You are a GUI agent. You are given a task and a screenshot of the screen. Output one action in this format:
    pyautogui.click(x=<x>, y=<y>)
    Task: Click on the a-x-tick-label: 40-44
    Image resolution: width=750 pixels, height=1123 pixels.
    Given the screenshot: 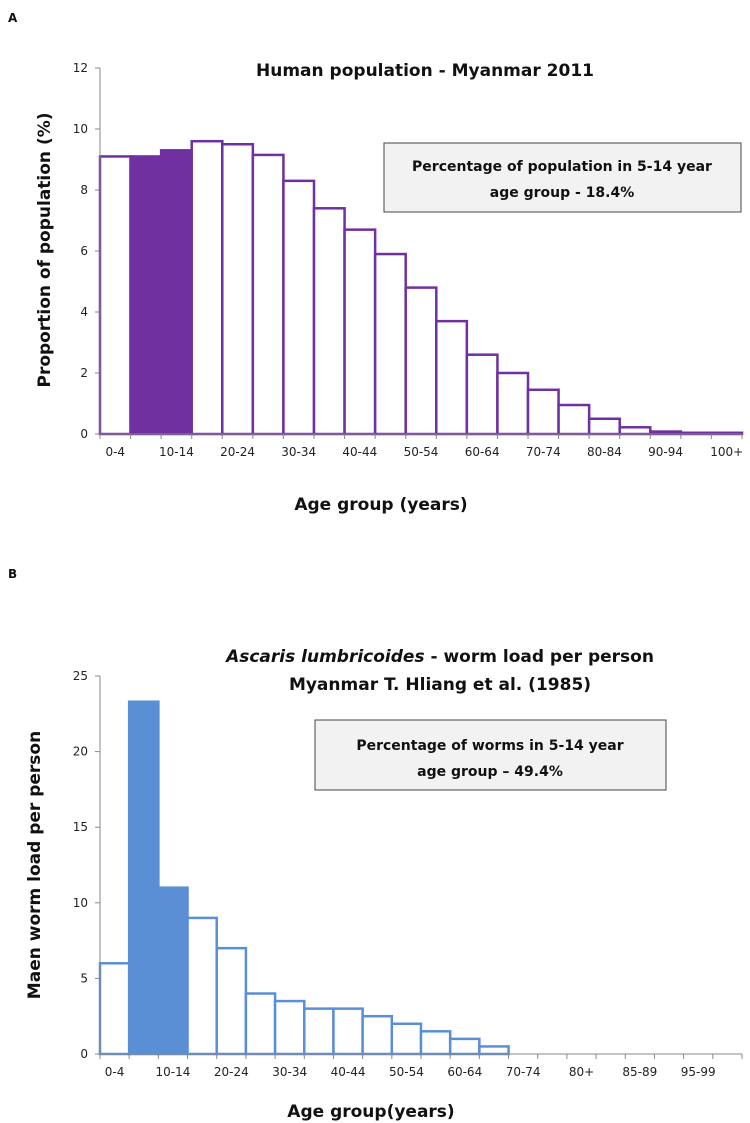 What is the action you would take?
    pyautogui.click(x=359, y=452)
    